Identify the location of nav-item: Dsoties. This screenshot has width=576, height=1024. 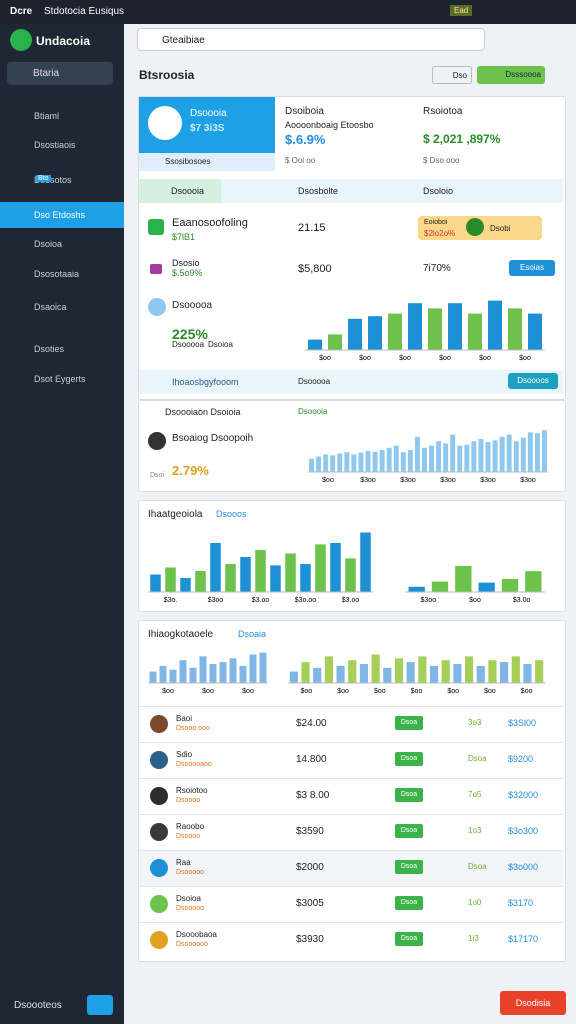
(49, 349).